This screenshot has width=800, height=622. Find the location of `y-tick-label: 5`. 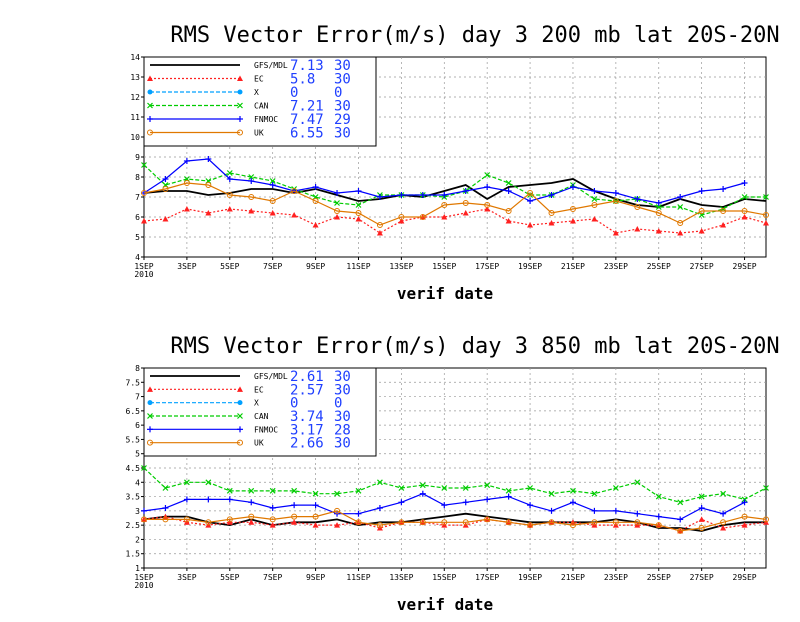

y-tick-label: 5 is located at coordinates (137, 237).